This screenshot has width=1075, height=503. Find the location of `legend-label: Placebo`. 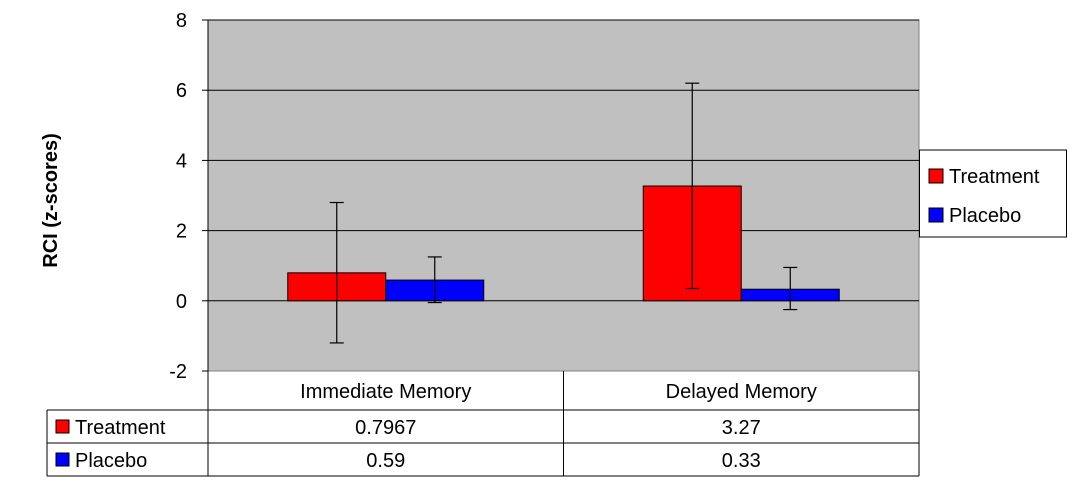

legend-label: Placebo is located at coordinates (985, 216).